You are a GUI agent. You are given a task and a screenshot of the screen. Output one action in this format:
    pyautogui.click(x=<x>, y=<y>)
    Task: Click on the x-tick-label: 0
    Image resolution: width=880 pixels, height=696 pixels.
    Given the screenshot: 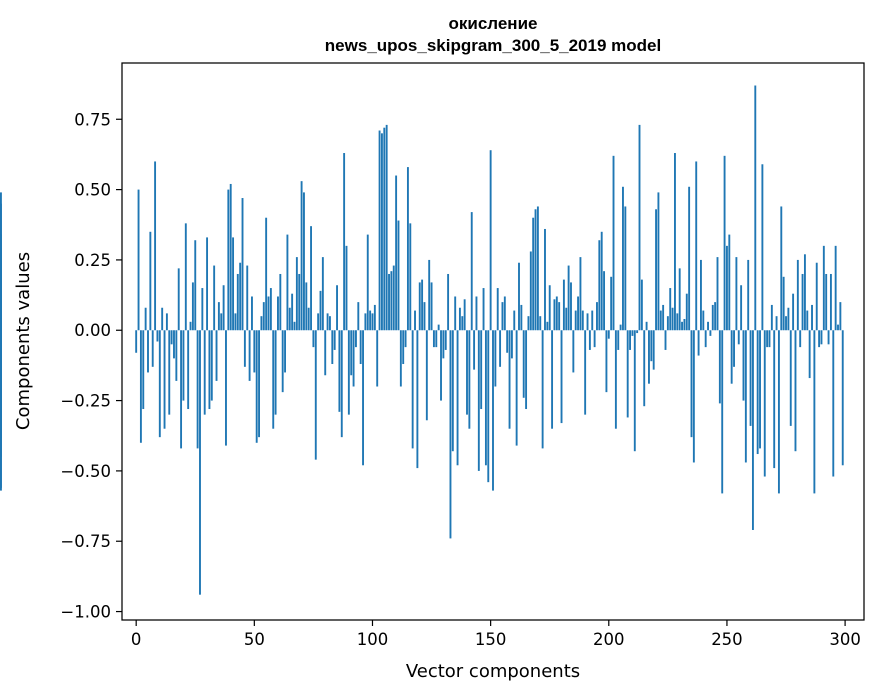 What is the action you would take?
    pyautogui.click(x=136, y=639)
    